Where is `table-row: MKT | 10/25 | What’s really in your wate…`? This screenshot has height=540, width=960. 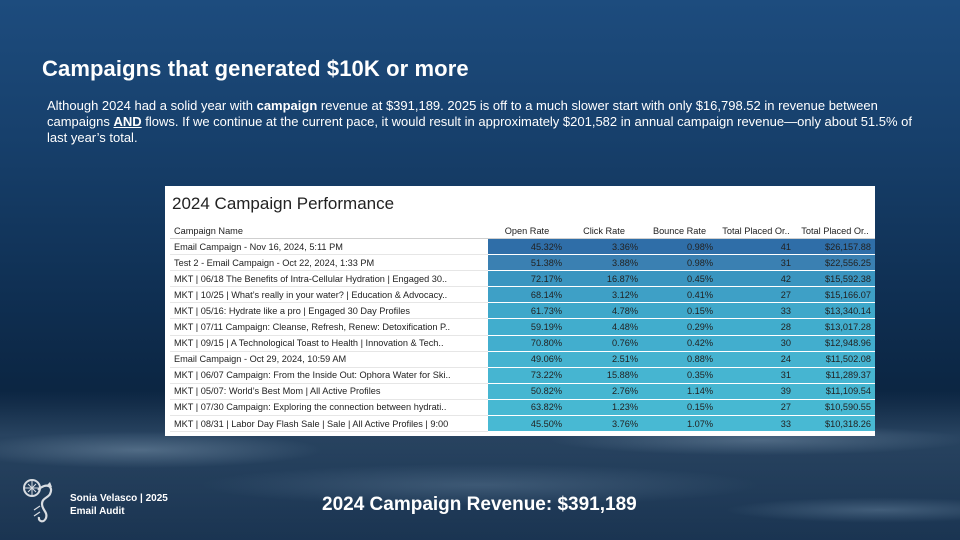 table-row: MKT | 10/25 | What’s really in your wate… is located at coordinates (522, 295).